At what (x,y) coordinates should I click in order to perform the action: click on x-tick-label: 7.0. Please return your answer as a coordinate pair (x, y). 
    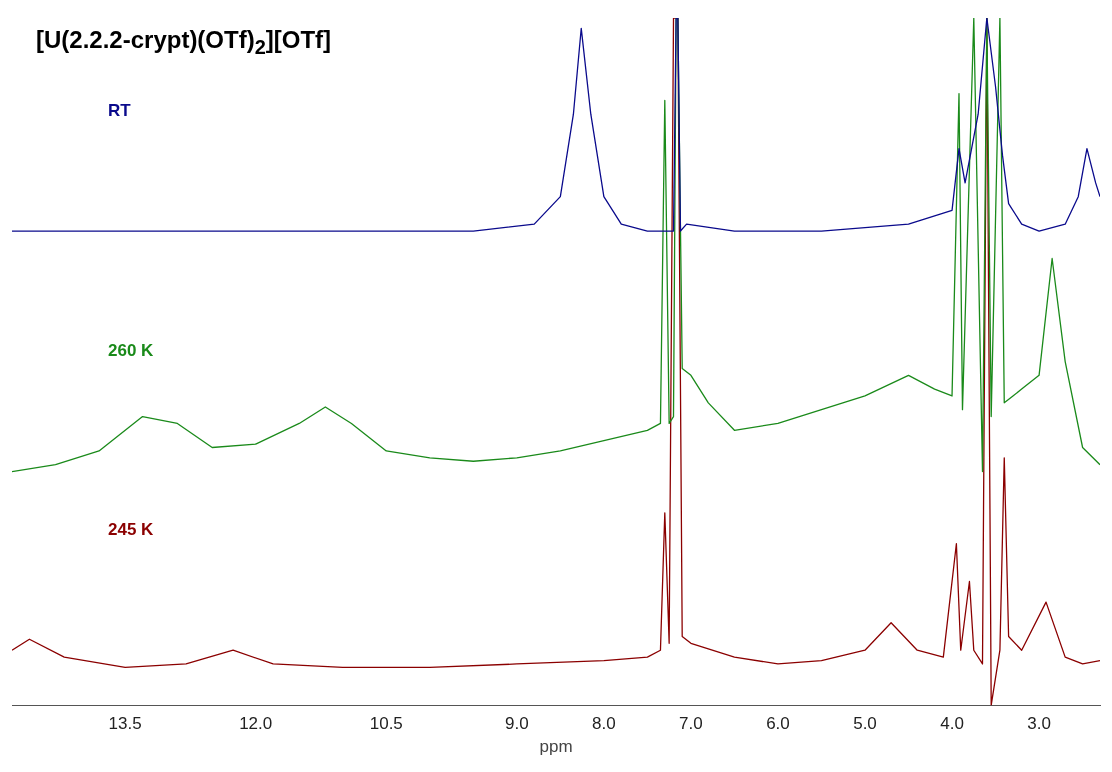
    Looking at the image, I should click on (691, 724).